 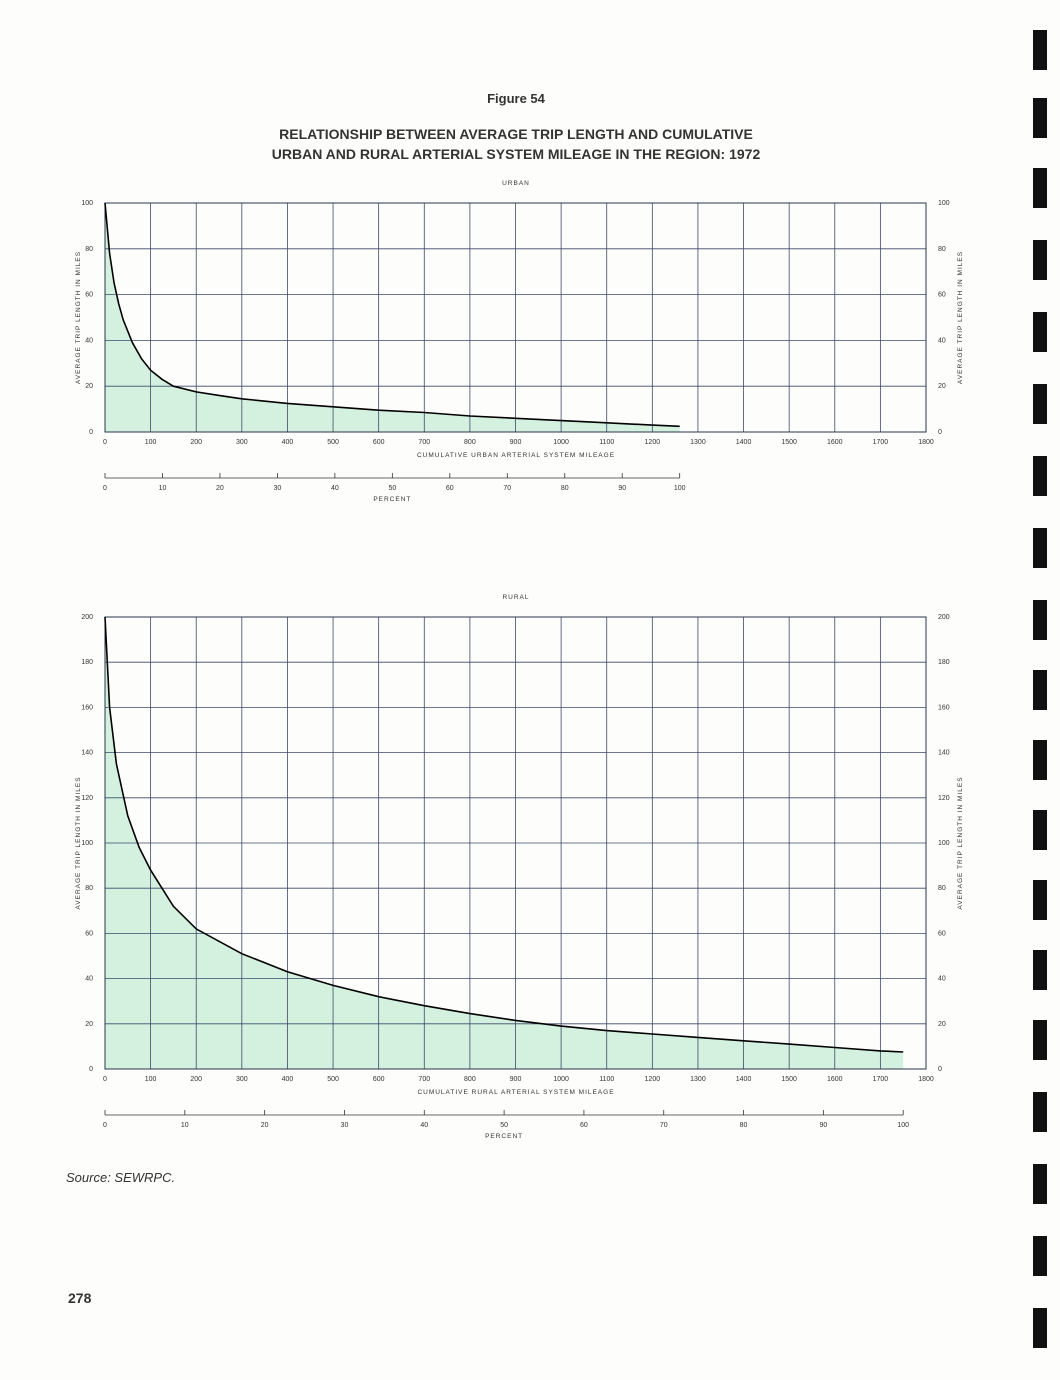 I want to click on percent-tick-label: 100, so click(x=903, y=1125).